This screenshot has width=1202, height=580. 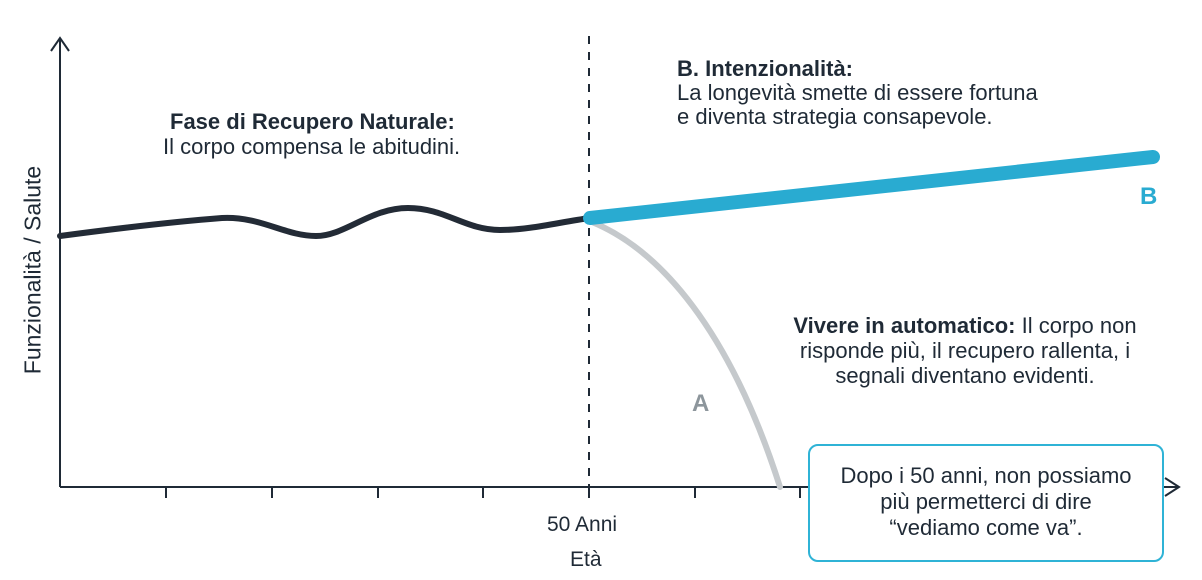 What do you see at coordinates (32, 270) in the screenshot?
I see `y-axis-label: Funzionalità / Salute` at bounding box center [32, 270].